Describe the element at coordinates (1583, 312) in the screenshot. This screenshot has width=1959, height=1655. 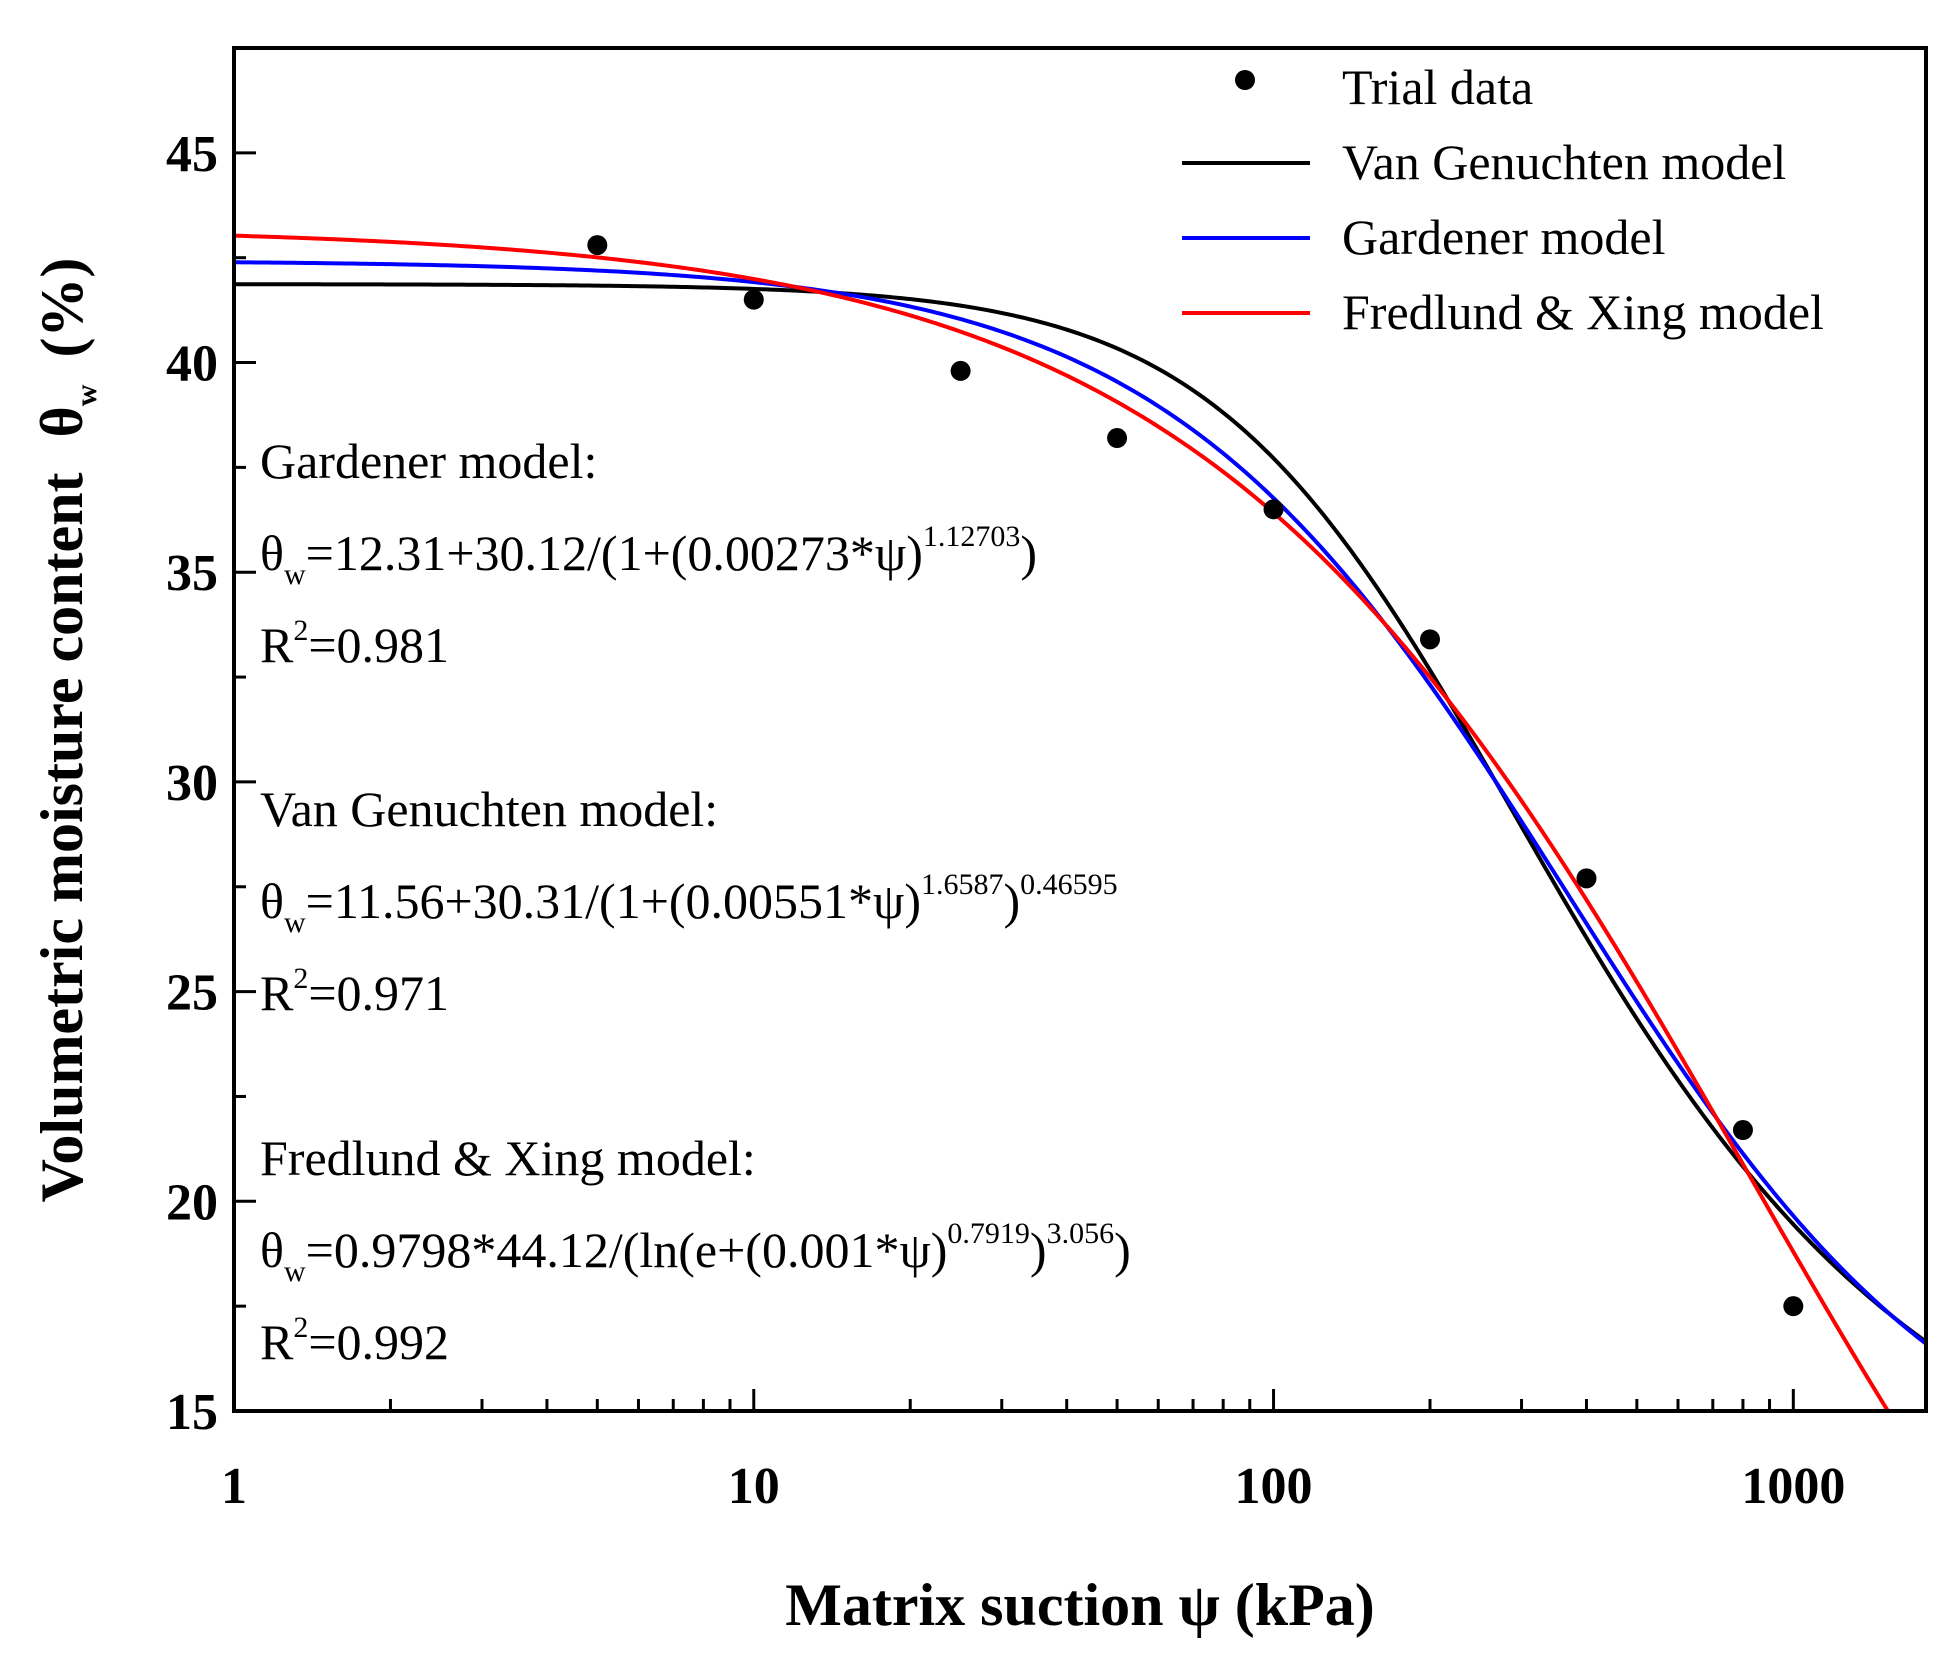
I see `legend-label-fredlund-xing-model: Fredlund & Xing model` at that location.